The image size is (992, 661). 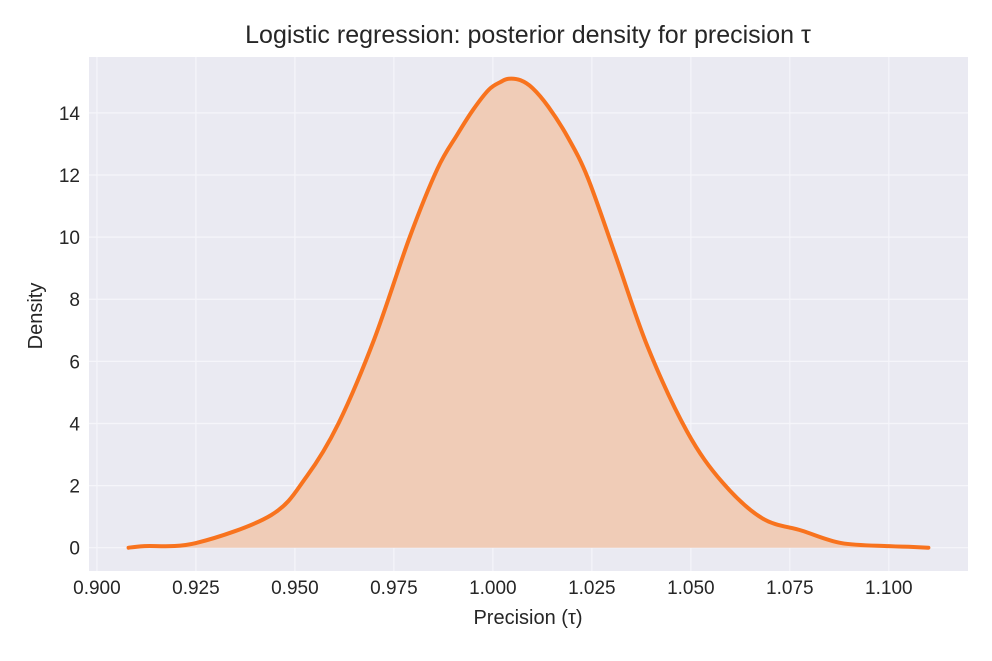 What do you see at coordinates (74, 300) in the screenshot?
I see `y-tick-label: 8` at bounding box center [74, 300].